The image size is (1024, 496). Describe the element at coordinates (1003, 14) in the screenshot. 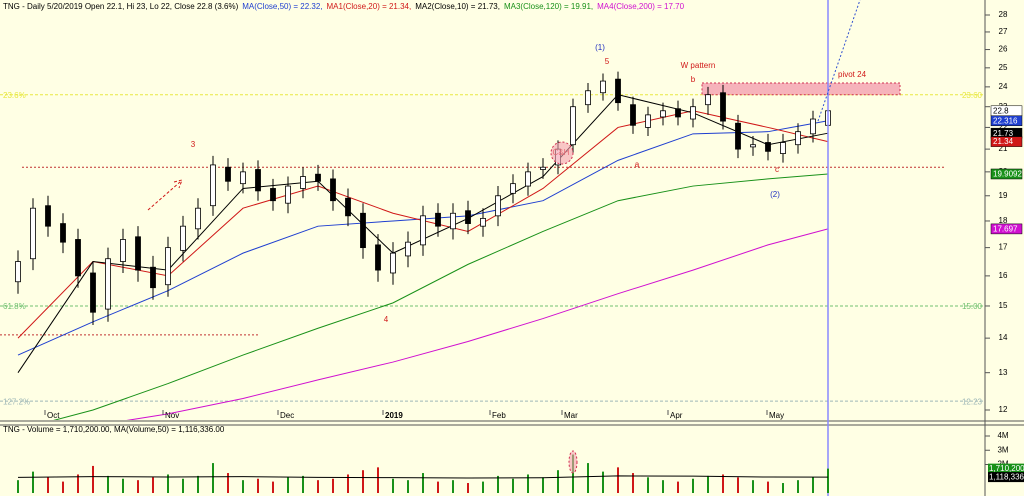

I see `y-tick-label: 28` at that location.